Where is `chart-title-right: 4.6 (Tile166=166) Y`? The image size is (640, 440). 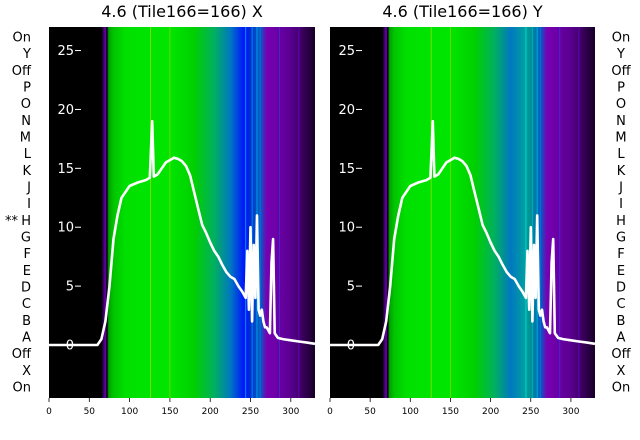 chart-title-right: 4.6 (Tile166=166) Y is located at coordinates (462, 11).